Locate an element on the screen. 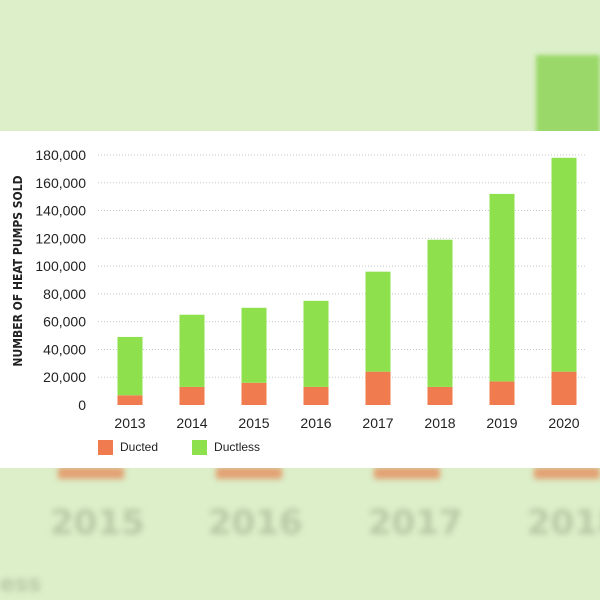 This screenshot has height=600, width=600. legend-item-ducted: Ducted is located at coordinates (128, 447).